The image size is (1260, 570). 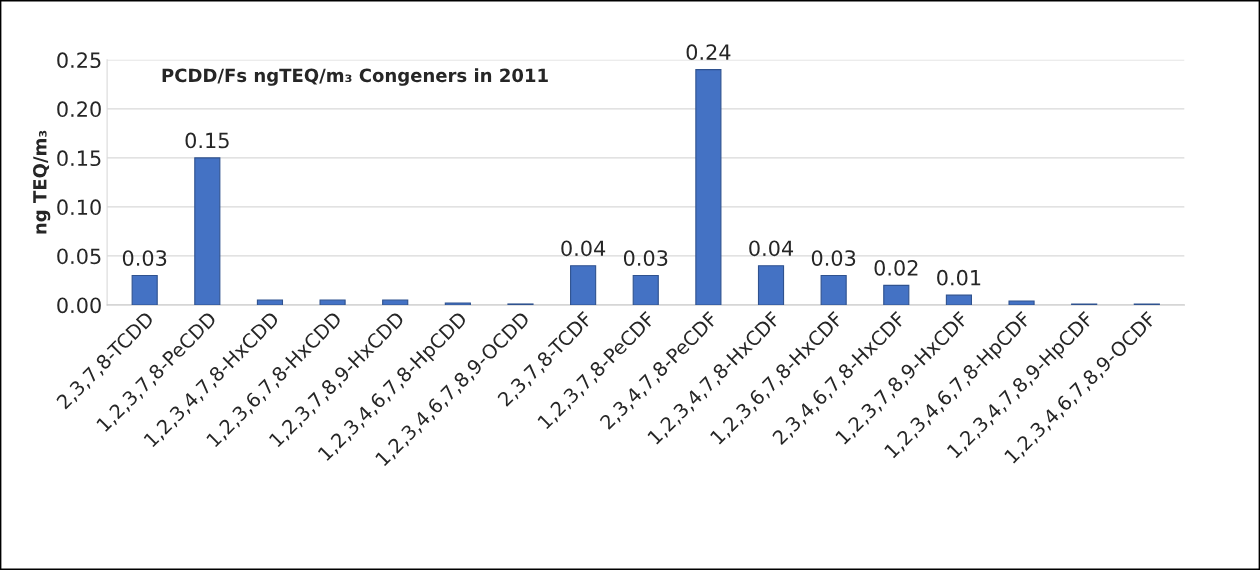 I want to click on data-label: 0.02, so click(x=896, y=267).